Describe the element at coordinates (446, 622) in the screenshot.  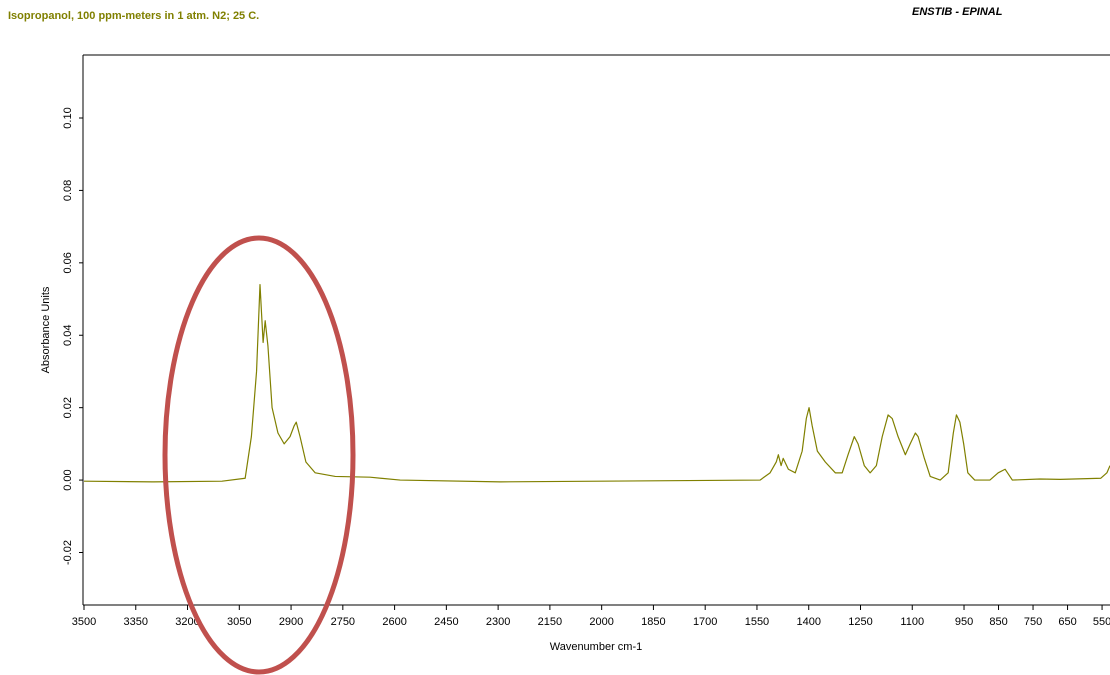
I see `x-tick-label: 2450` at that location.